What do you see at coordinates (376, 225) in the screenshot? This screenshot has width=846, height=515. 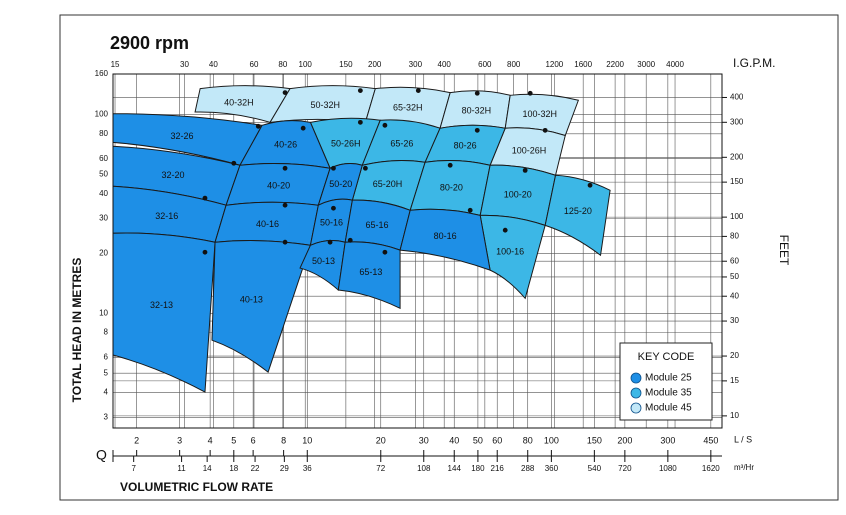 I see `pump-label: 65-16` at bounding box center [376, 225].